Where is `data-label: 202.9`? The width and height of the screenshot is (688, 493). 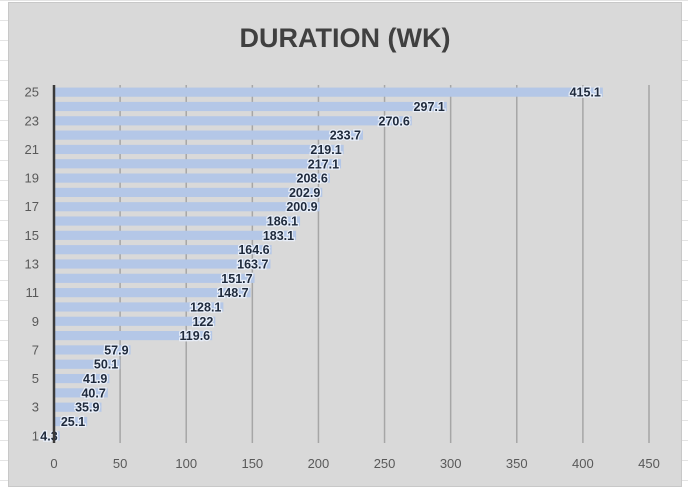 data-label: 202.9 is located at coordinates (304, 193).